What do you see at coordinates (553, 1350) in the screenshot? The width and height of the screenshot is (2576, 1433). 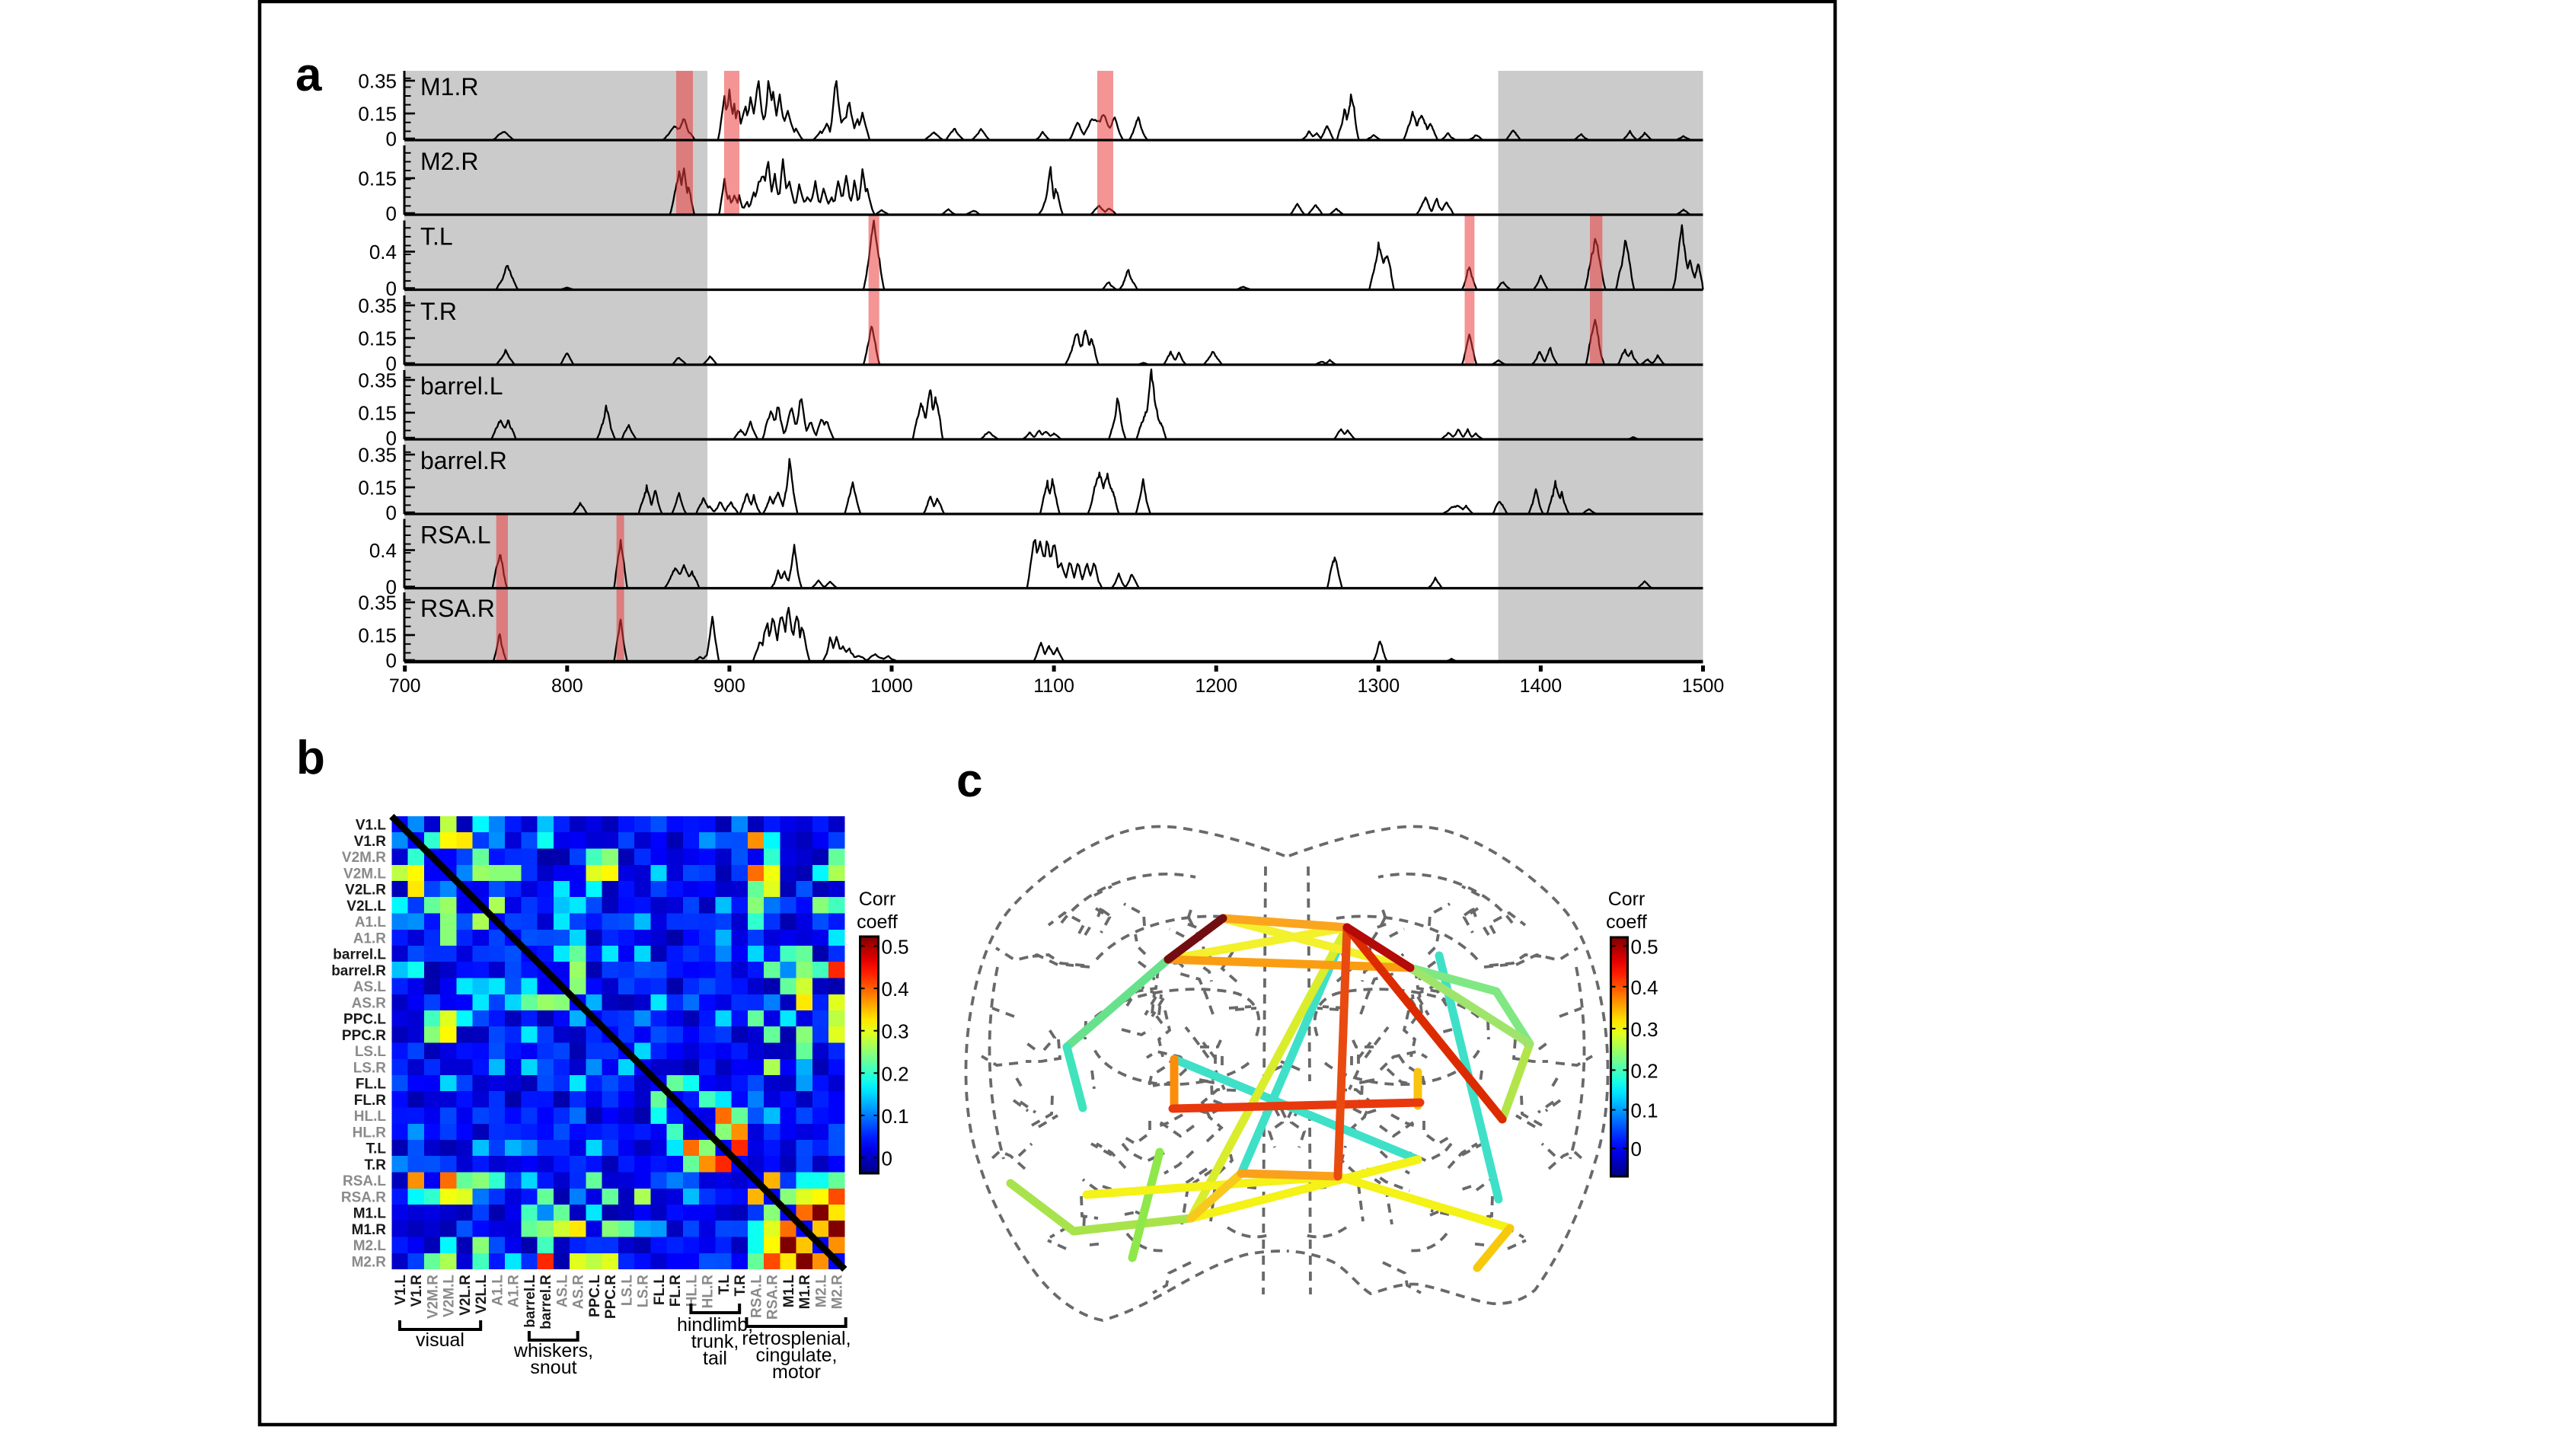 I see `svg-text: whiskers,` at bounding box center [553, 1350].